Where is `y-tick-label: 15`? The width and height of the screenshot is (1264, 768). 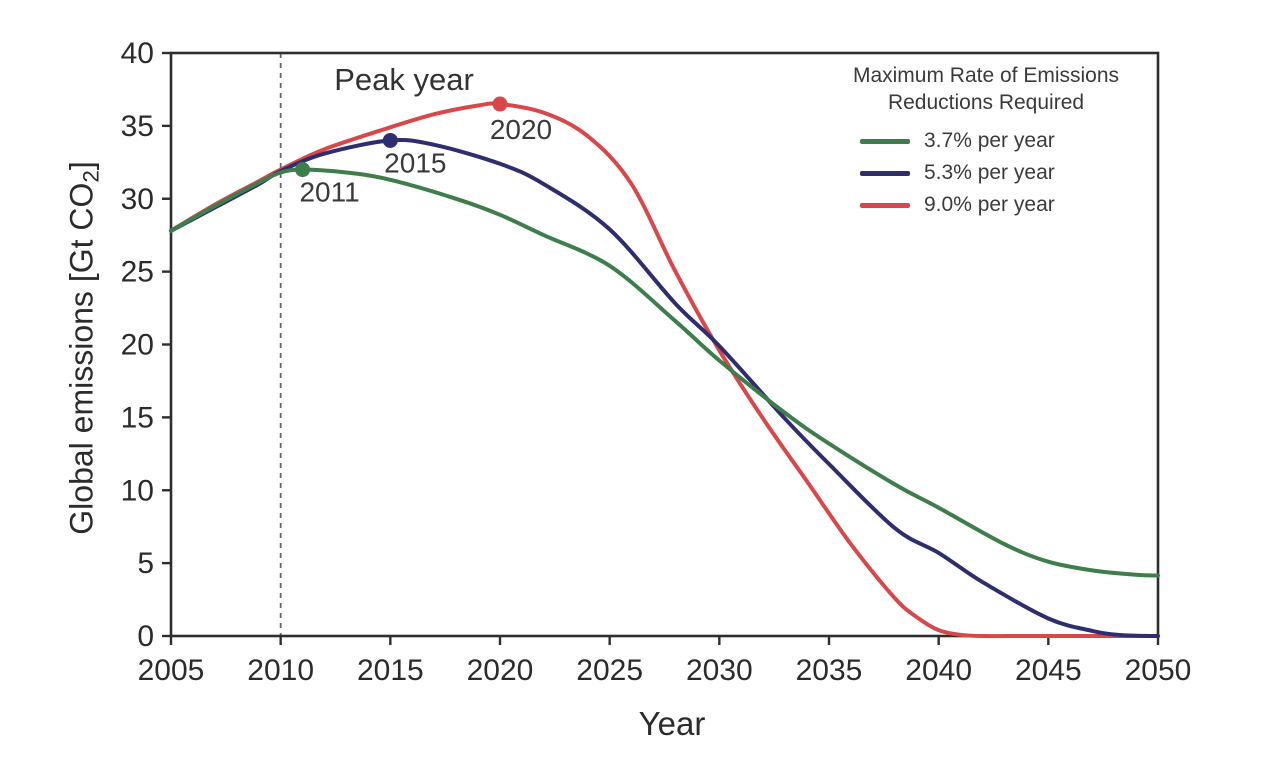 y-tick-label: 15 is located at coordinates (137, 417).